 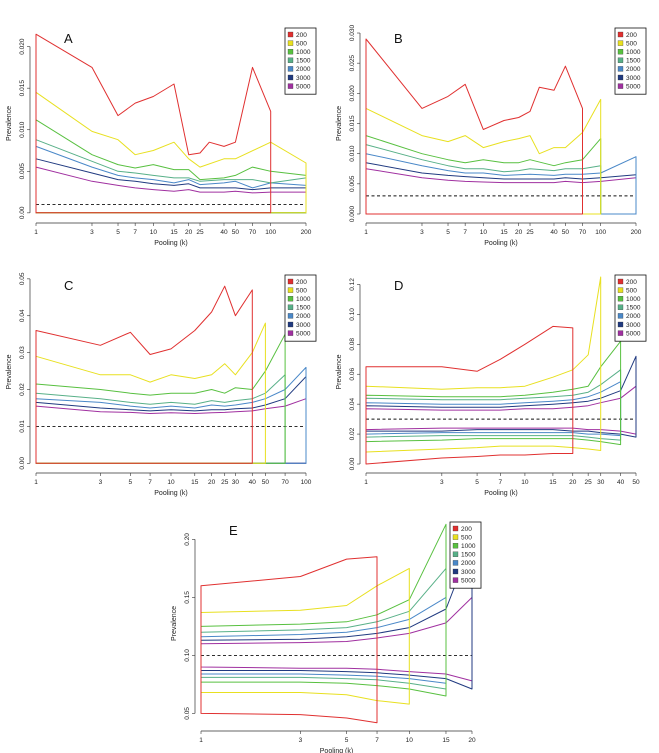 What do you see at coordinates (633, 316) in the screenshot?
I see `panel-d-legend-label-2000: 2000` at bounding box center [633, 316].